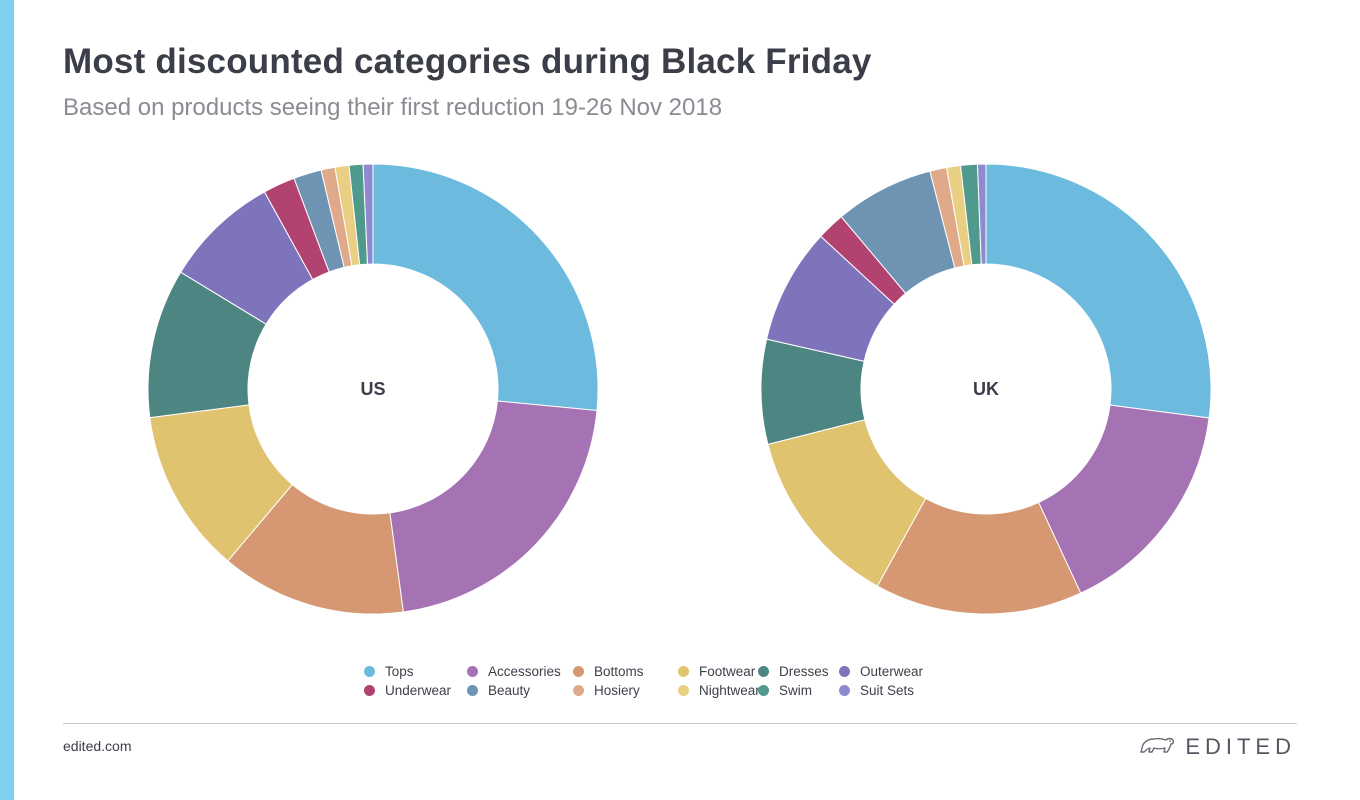 Image resolution: width=1360 pixels, height=800 pixels. I want to click on legend-swatch-beauty, so click(472, 690).